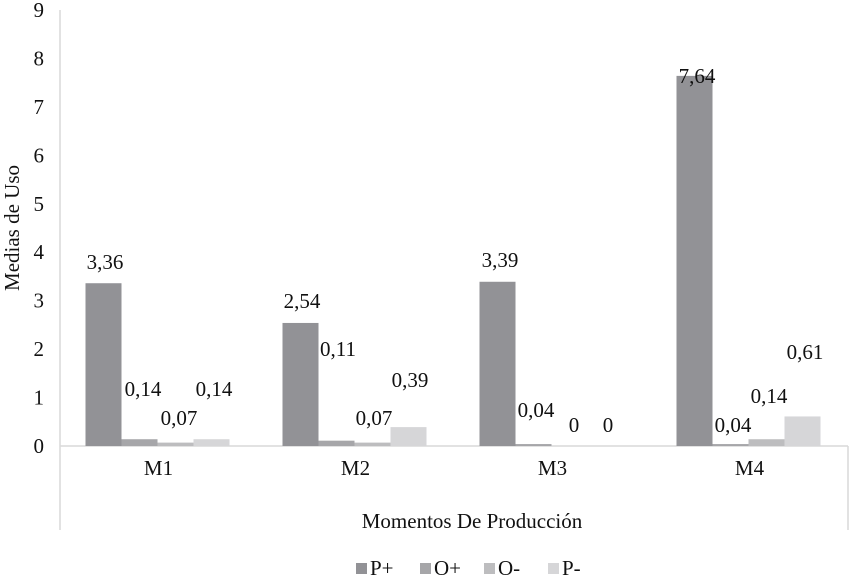  Describe the element at coordinates (39, 349) in the screenshot. I see `y-tick-label: 2` at that location.